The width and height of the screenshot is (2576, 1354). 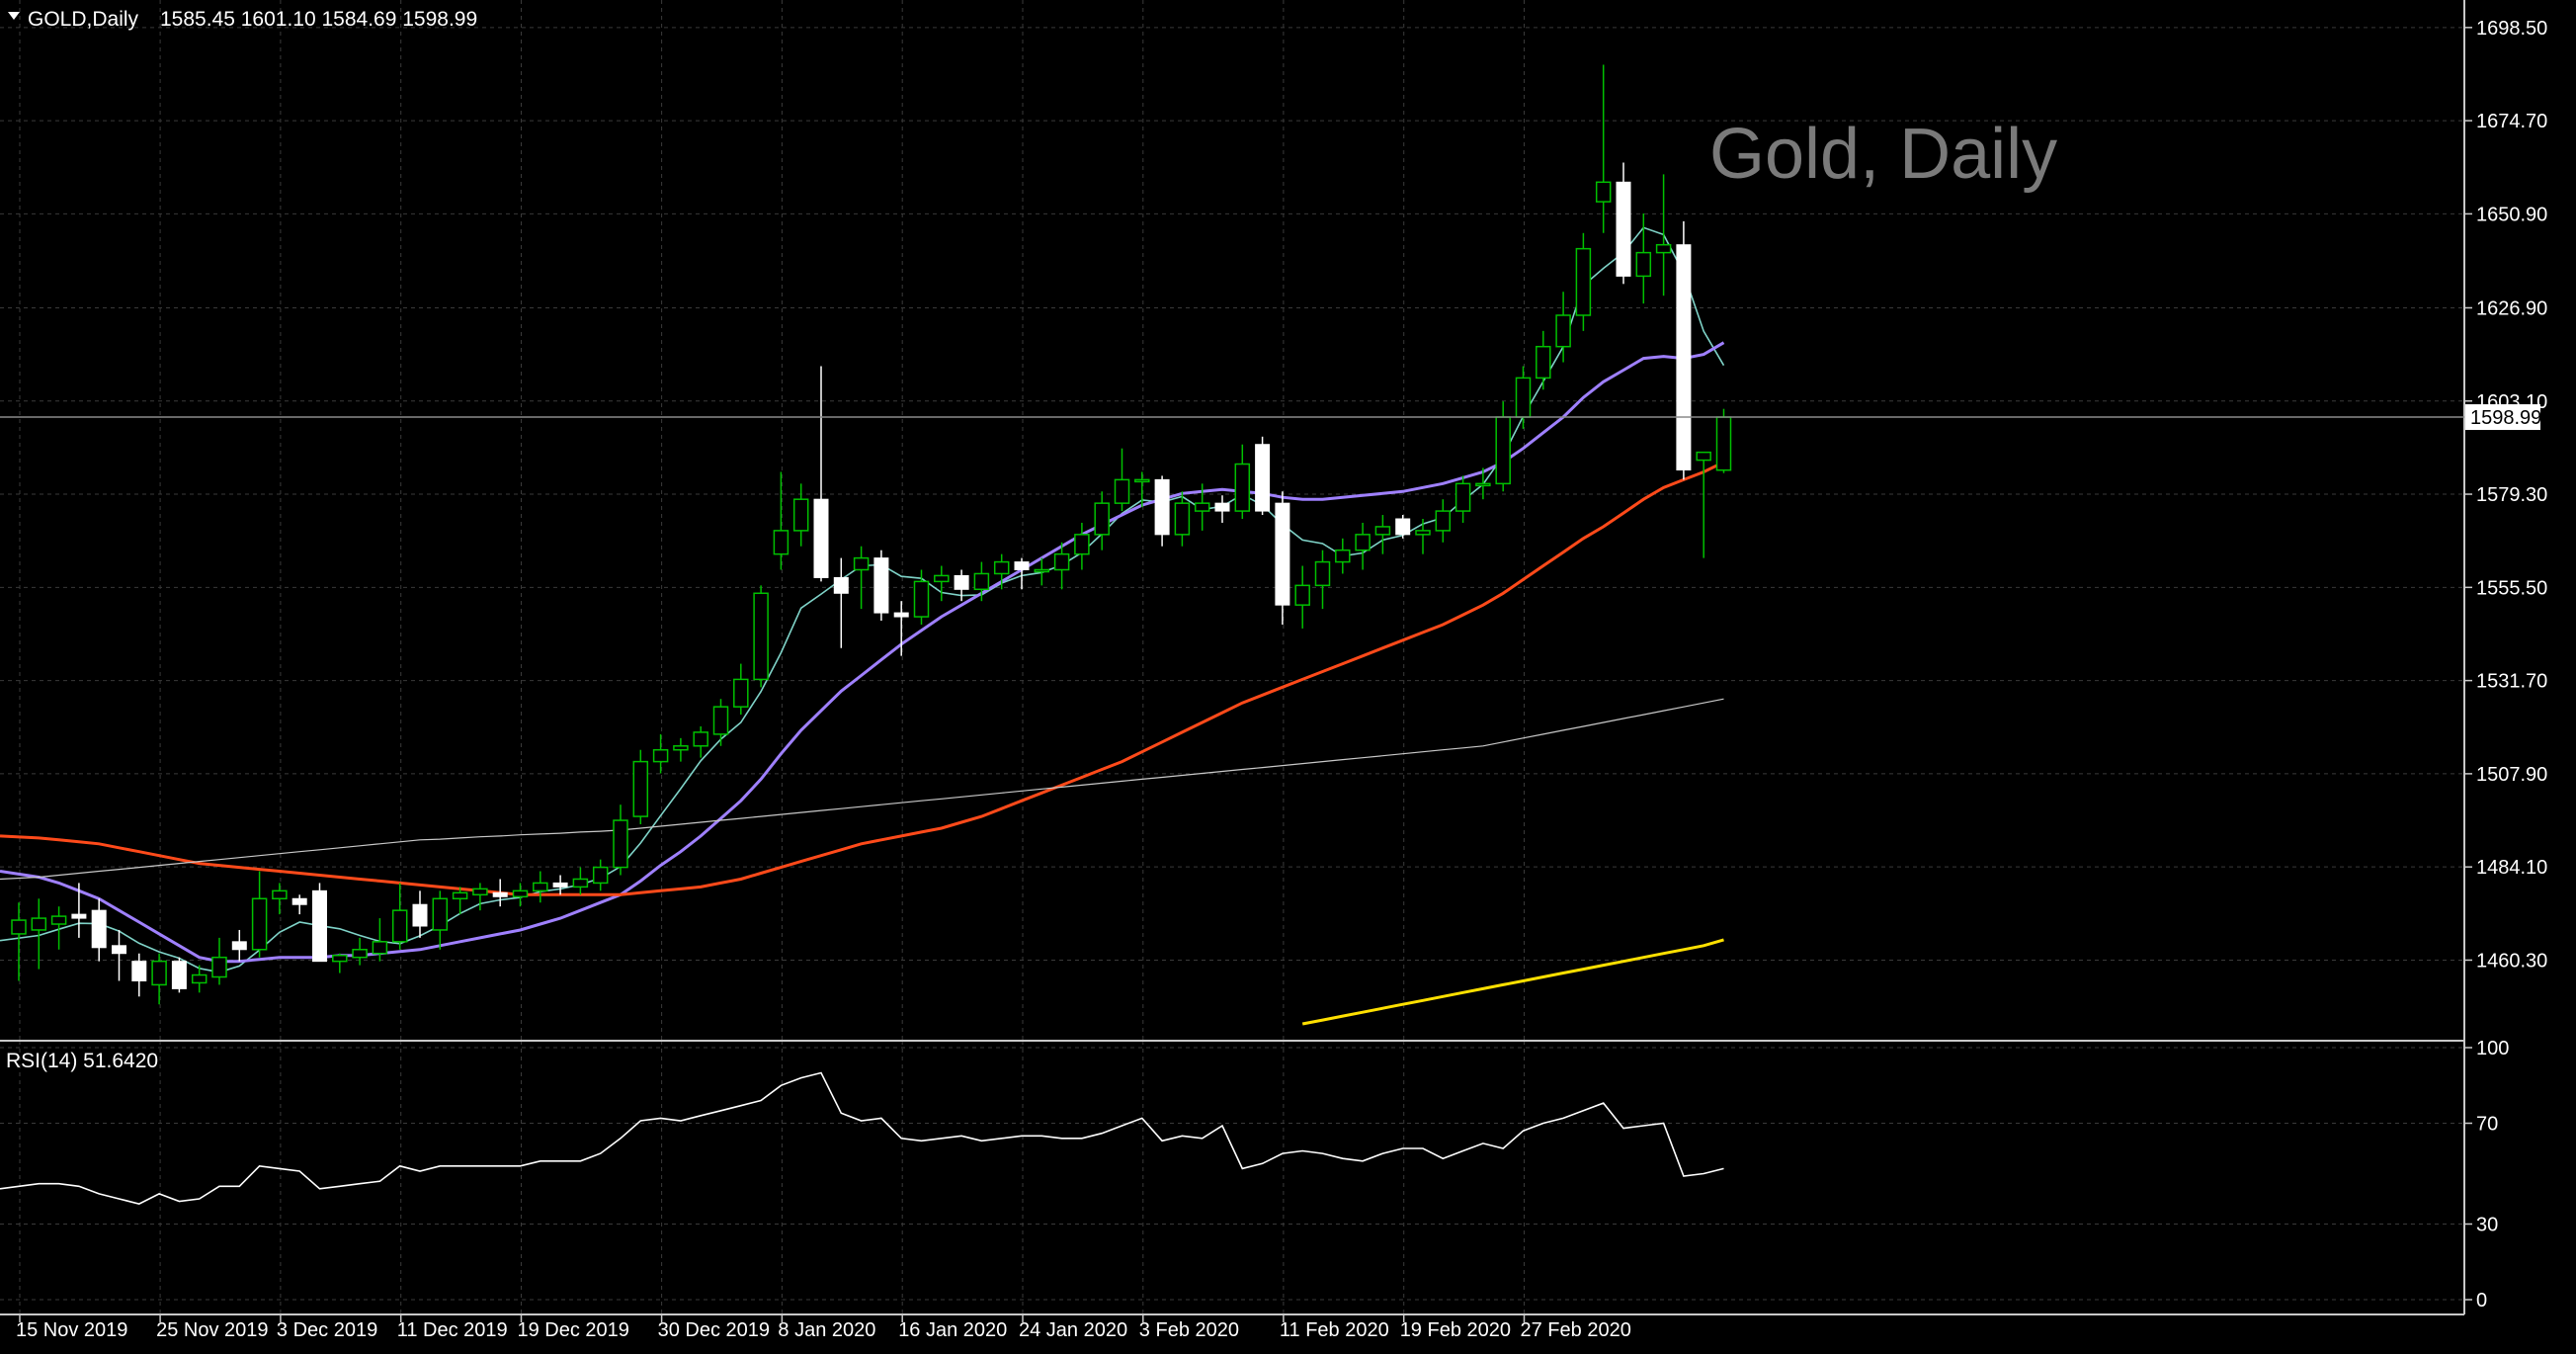 I want to click on current-price-box, so click(x=2502, y=417).